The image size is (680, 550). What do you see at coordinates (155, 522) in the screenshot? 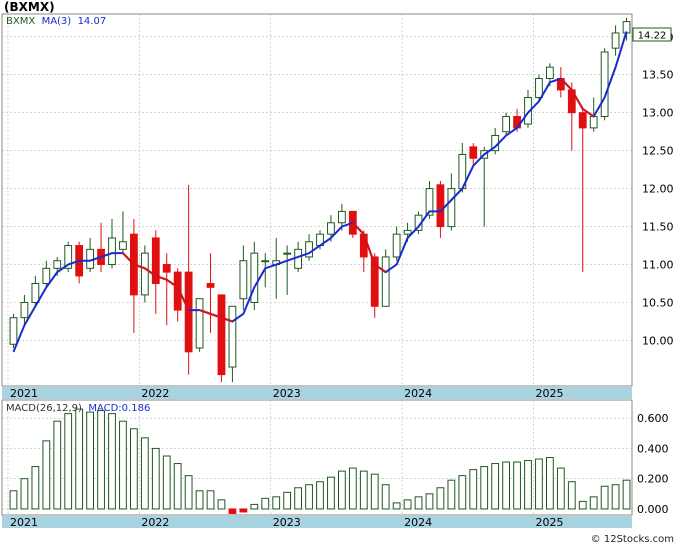
I see `macd-x-tick-label: 2022` at bounding box center [155, 522].